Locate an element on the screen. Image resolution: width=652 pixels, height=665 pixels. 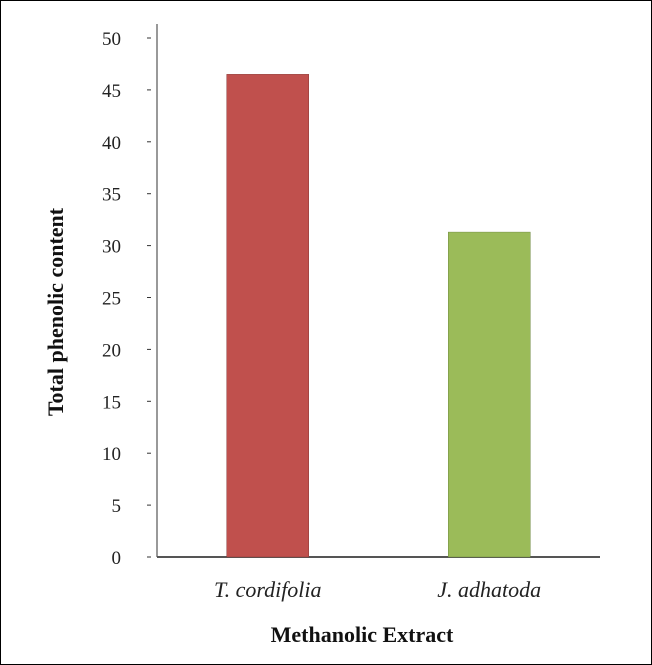
y-tick-label: 30 is located at coordinates (111, 247).